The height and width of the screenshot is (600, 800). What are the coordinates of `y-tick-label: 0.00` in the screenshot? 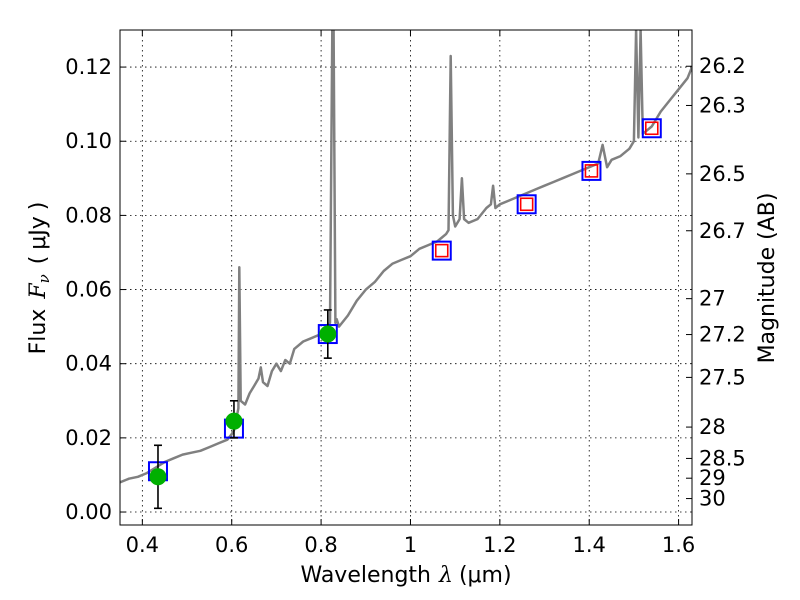 It's located at (88, 512).